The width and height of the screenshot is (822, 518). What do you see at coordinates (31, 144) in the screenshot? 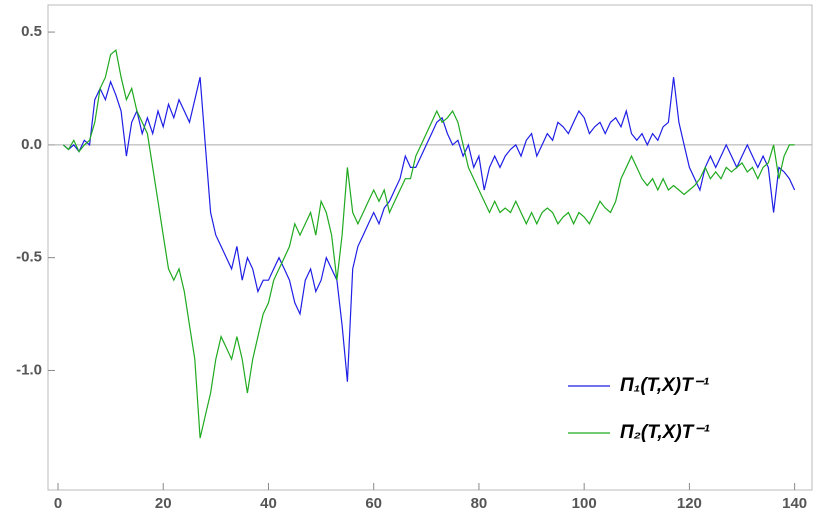
I see `y-tick-label: 0.0` at bounding box center [31, 144].